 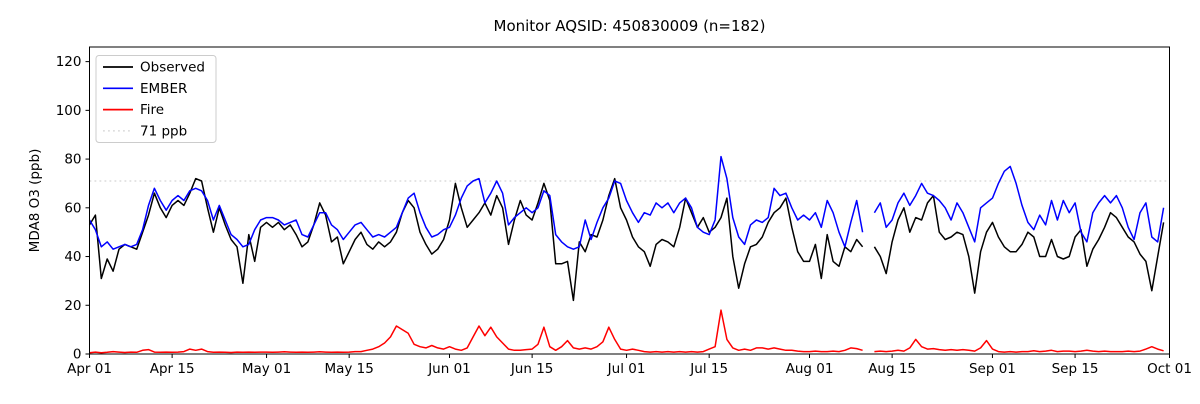 I want to click on x-tick-label: Jul 01, so click(x=626, y=369).